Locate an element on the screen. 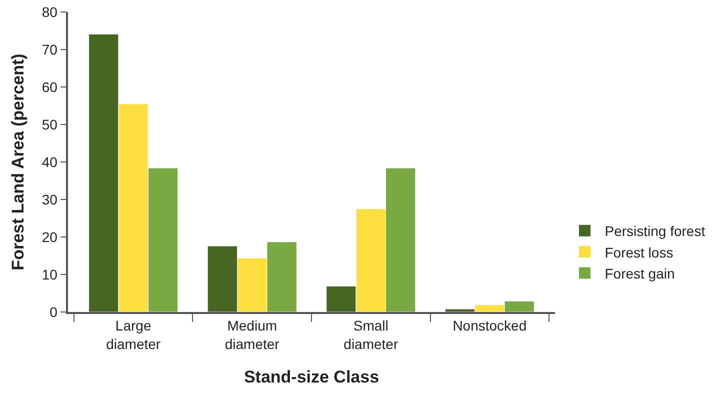  y-tick-label: 40 is located at coordinates (50, 162).